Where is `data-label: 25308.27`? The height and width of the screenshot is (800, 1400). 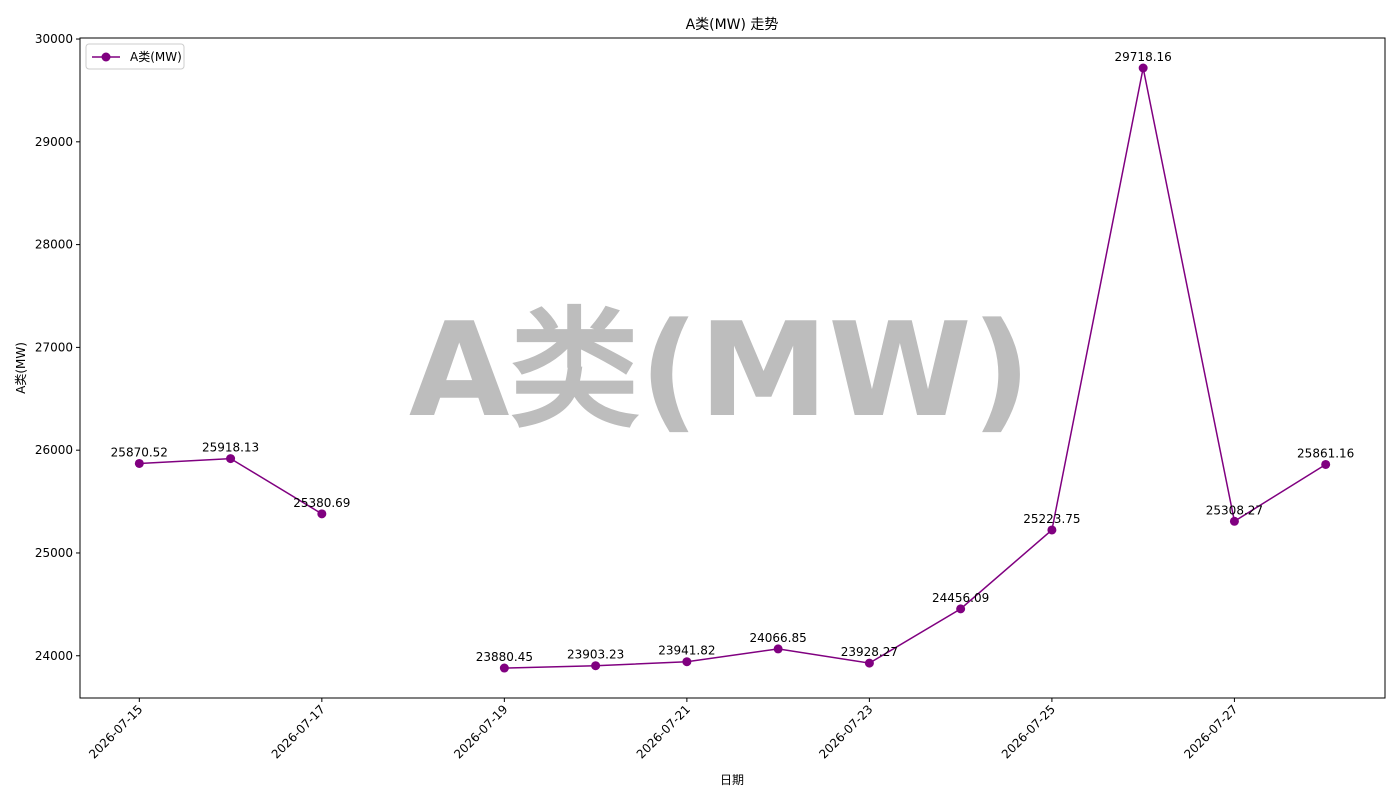
data-label: 25308.27 is located at coordinates (1234, 510).